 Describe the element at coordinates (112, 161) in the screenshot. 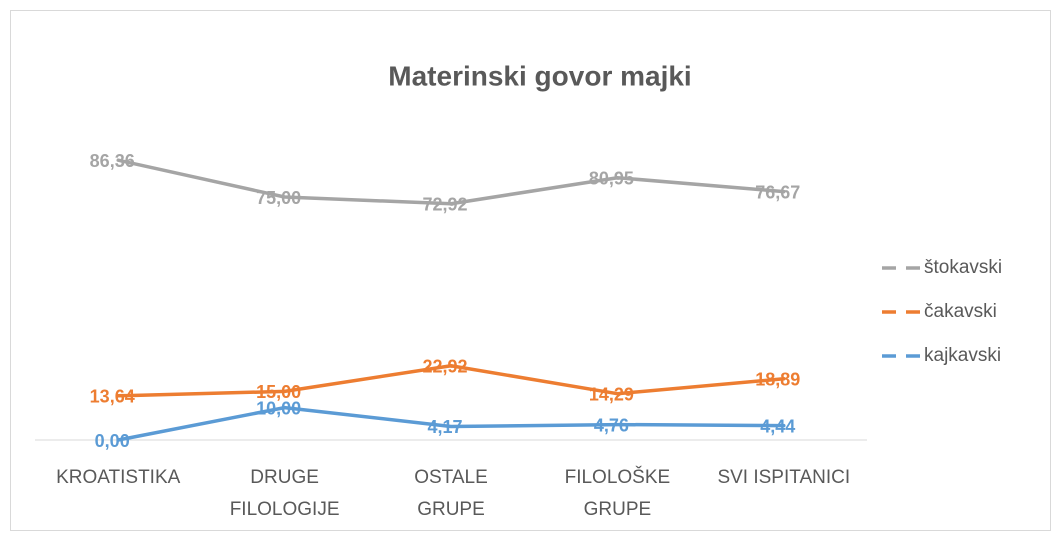

I see `data-label: 86,36` at that location.